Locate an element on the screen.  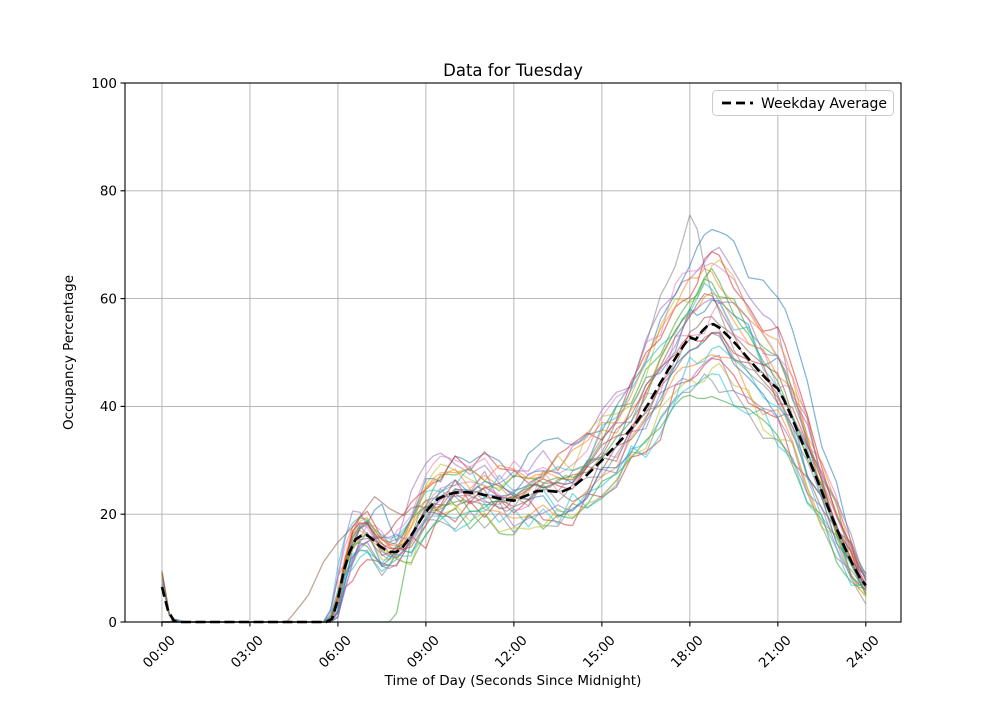
y-tick-label: 100 is located at coordinates (104, 84).